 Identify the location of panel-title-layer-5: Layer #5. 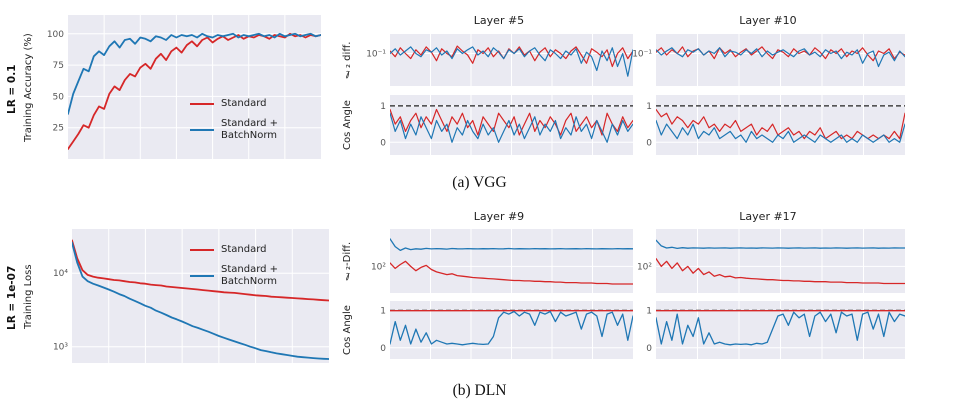
(499, 20).